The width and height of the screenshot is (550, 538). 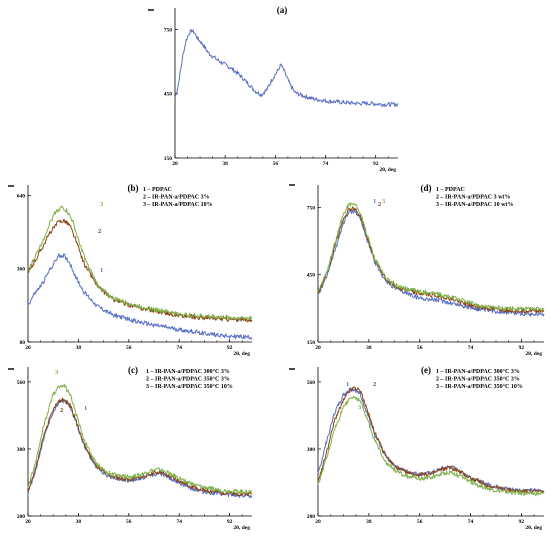 What do you see at coordinates (21, 196) in the screenshot?
I see `y-tick-label: 640` at bounding box center [21, 196].